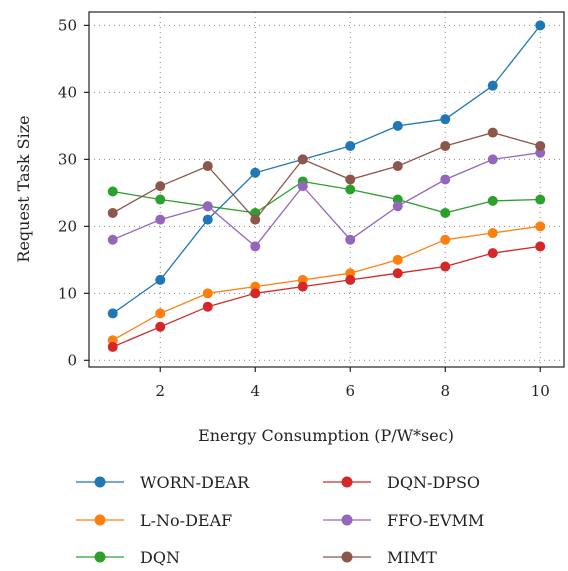 The width and height of the screenshot is (568, 571). I want to click on series-line-dqn-dpso, so click(326, 296).